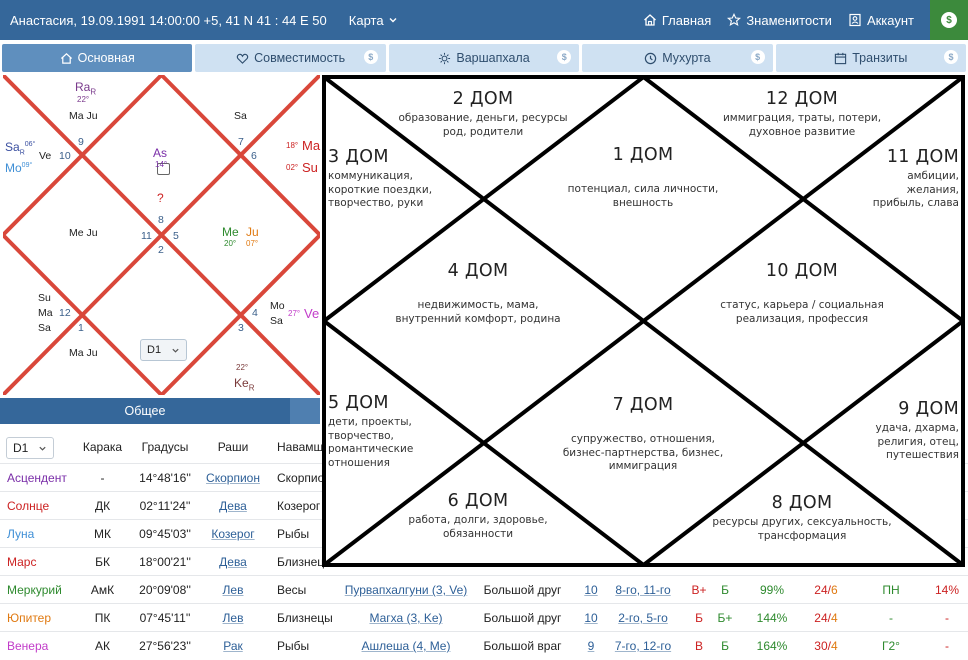 This screenshot has height=660, width=968. What do you see at coordinates (483, 99) in the screenshot?
I see `house-title: 2 ДОМ` at bounding box center [483, 99].